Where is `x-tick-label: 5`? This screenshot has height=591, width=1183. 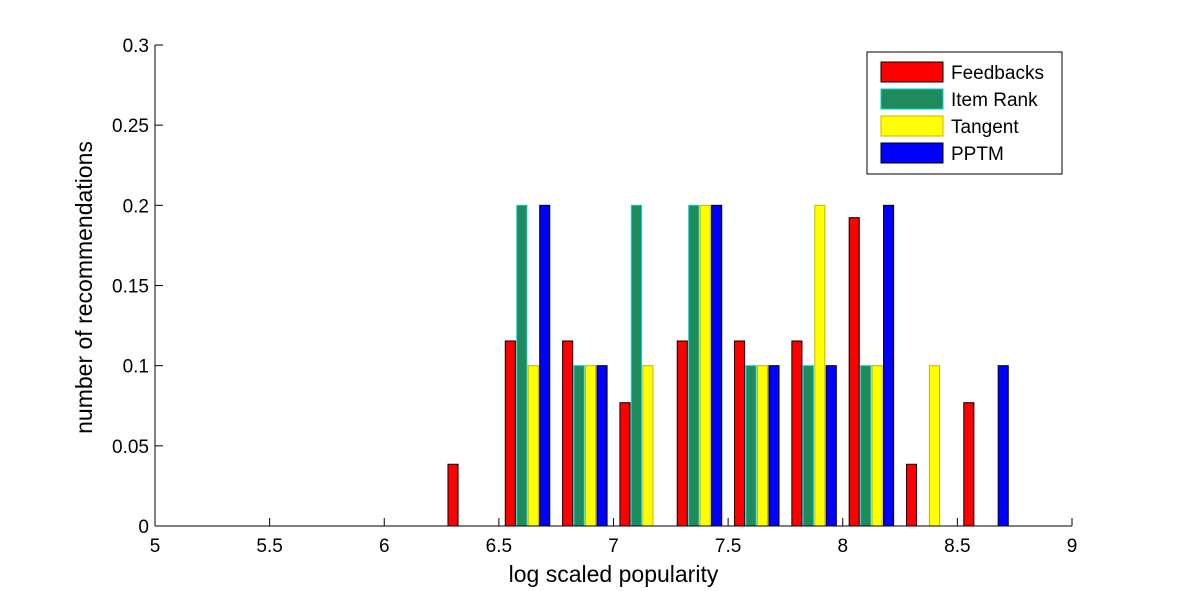 x-tick-label: 5 is located at coordinates (155, 546).